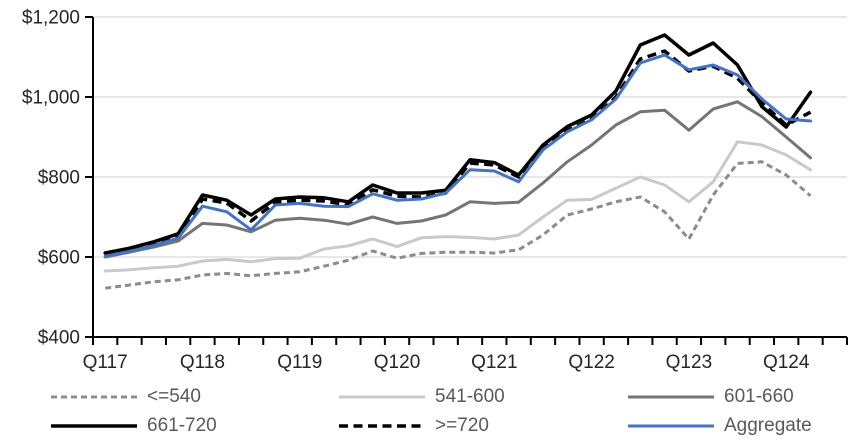  What do you see at coordinates (105, 362) in the screenshot?
I see `x-axis-label: Q117` at bounding box center [105, 362].